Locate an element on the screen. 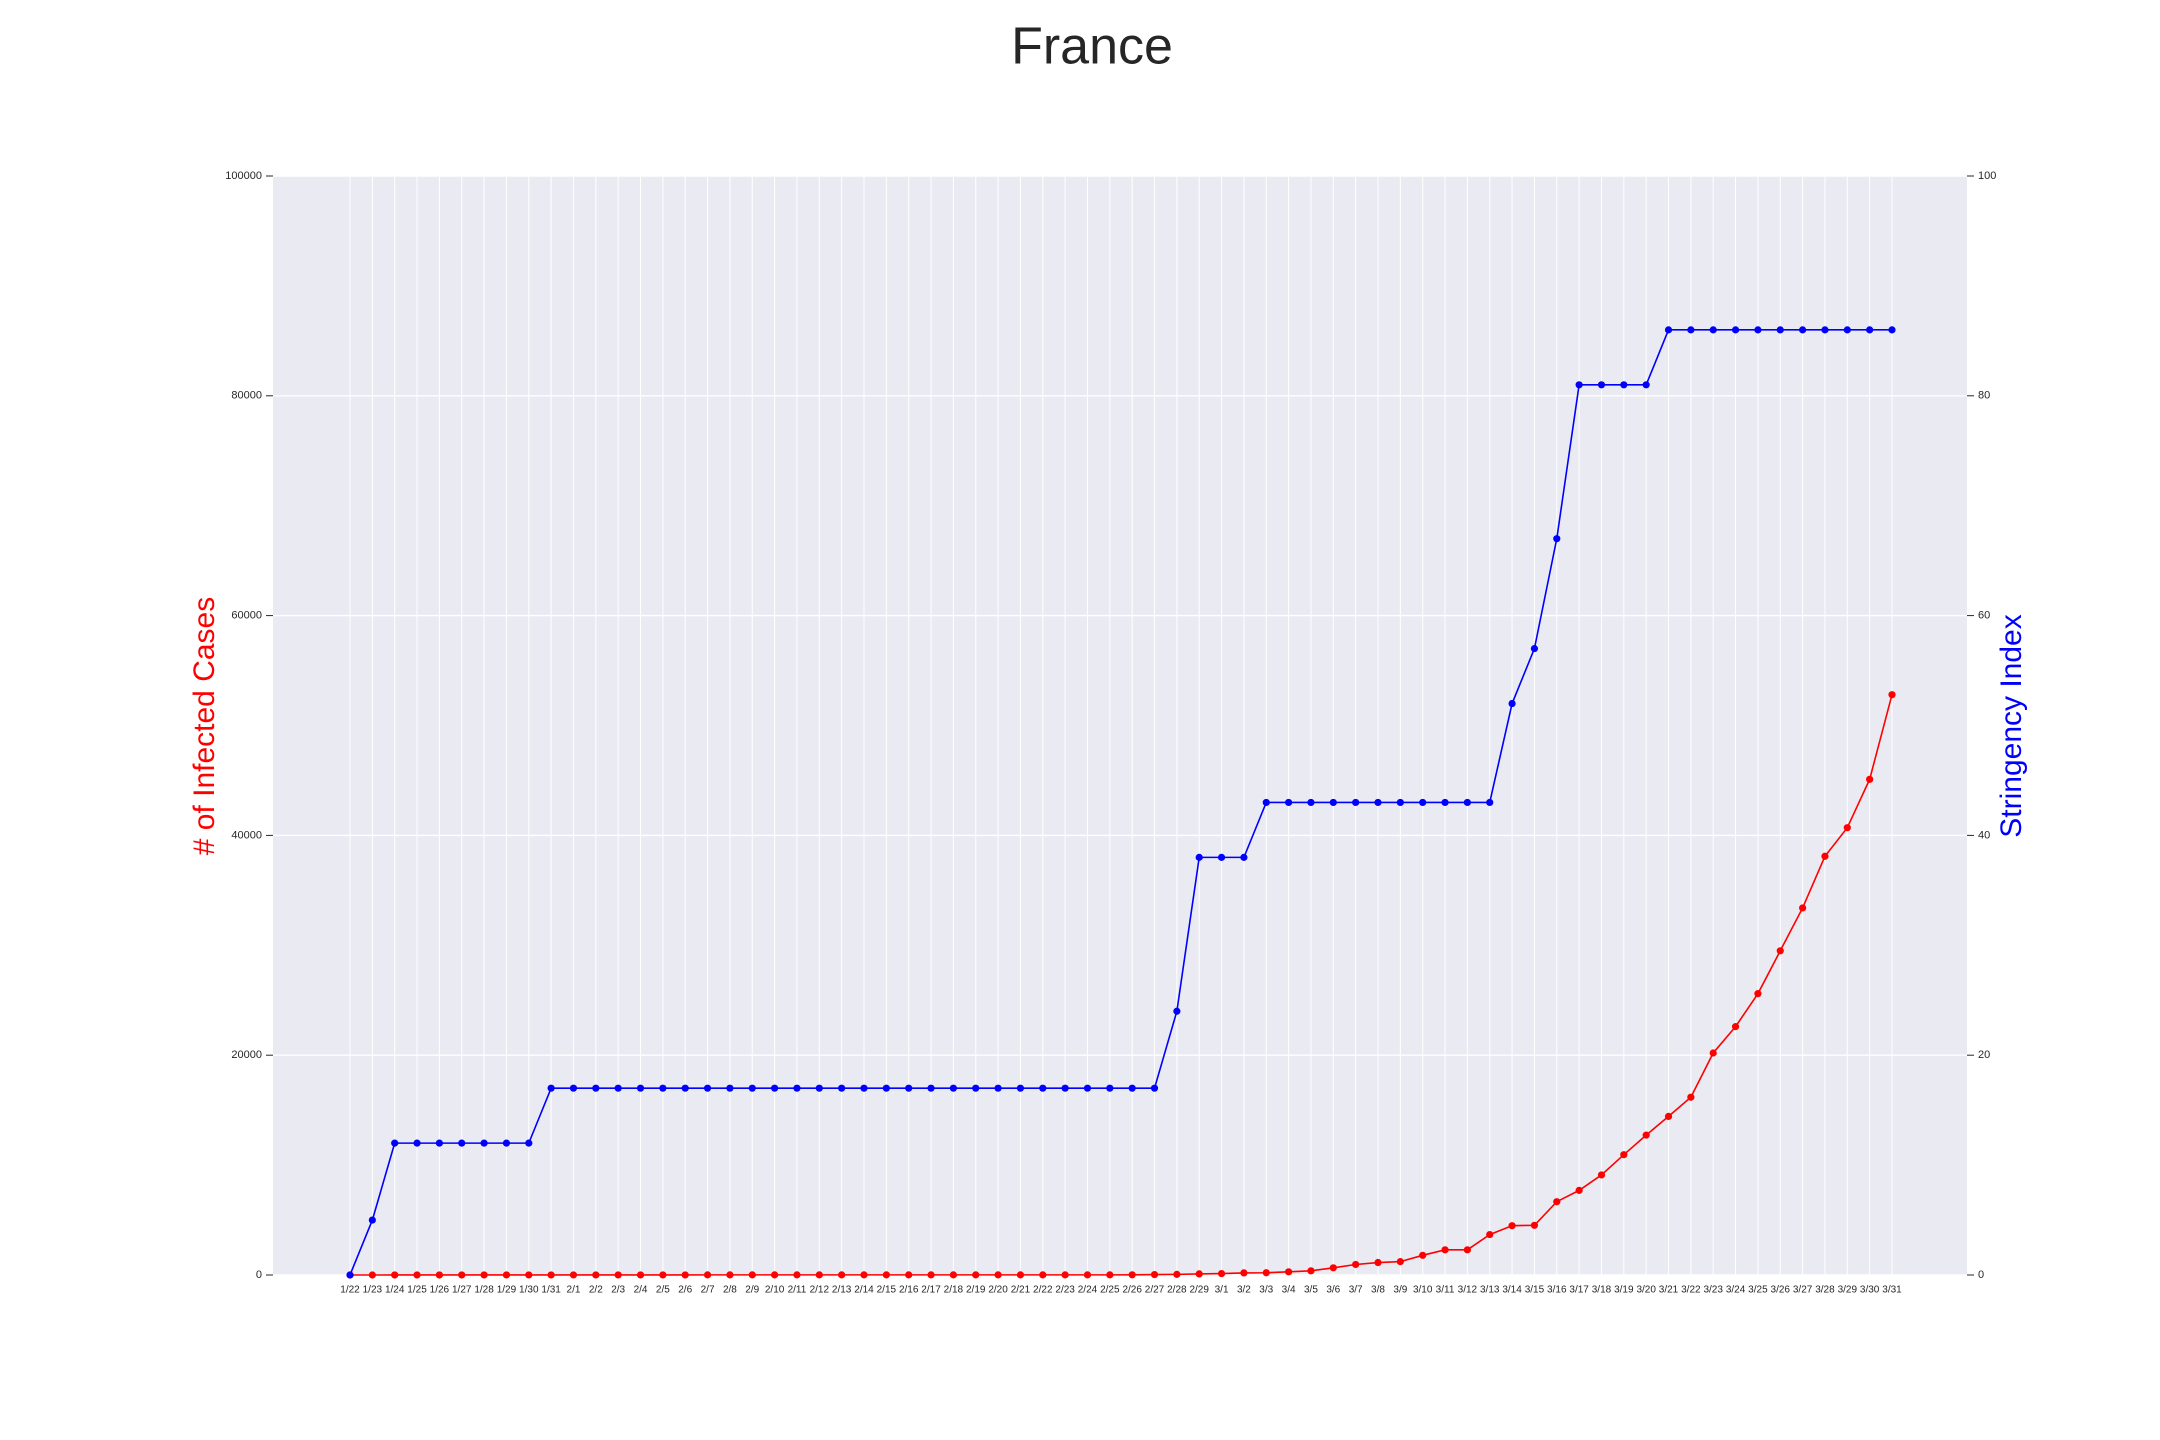  x-tick-label: 2/19 is located at coordinates (976, 1290).